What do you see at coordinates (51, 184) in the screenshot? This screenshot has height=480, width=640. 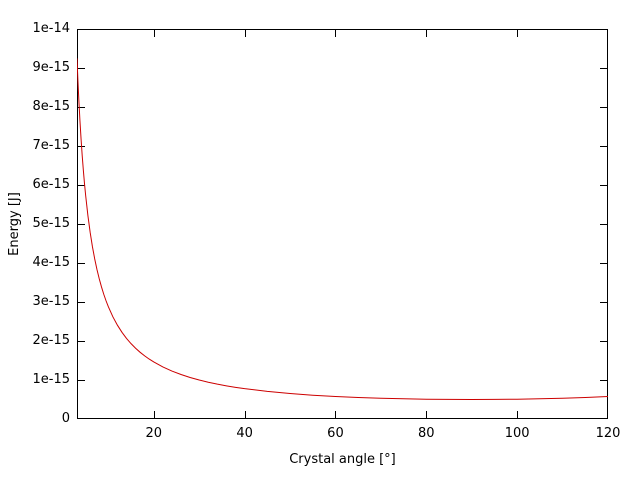 I see `y-tick-label: 6e-15` at bounding box center [51, 184].